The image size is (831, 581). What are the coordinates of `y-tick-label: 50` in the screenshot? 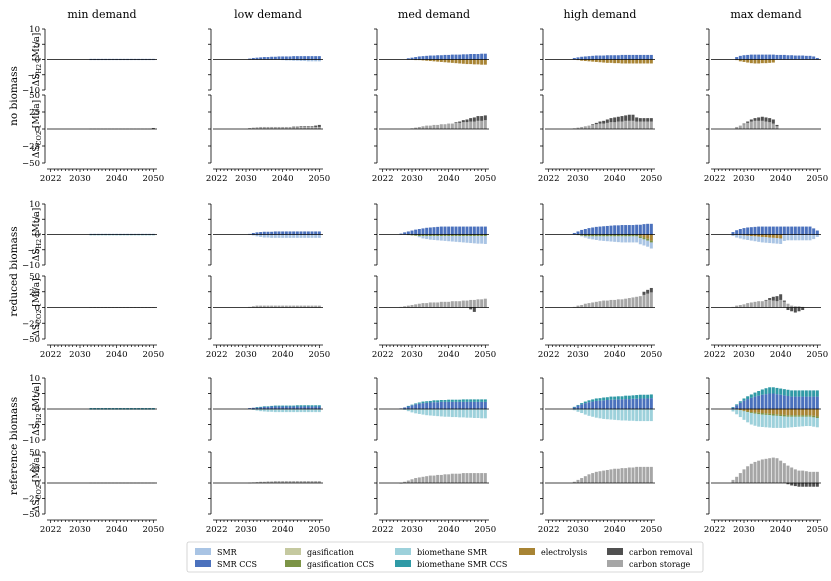 It's located at (34, 453).